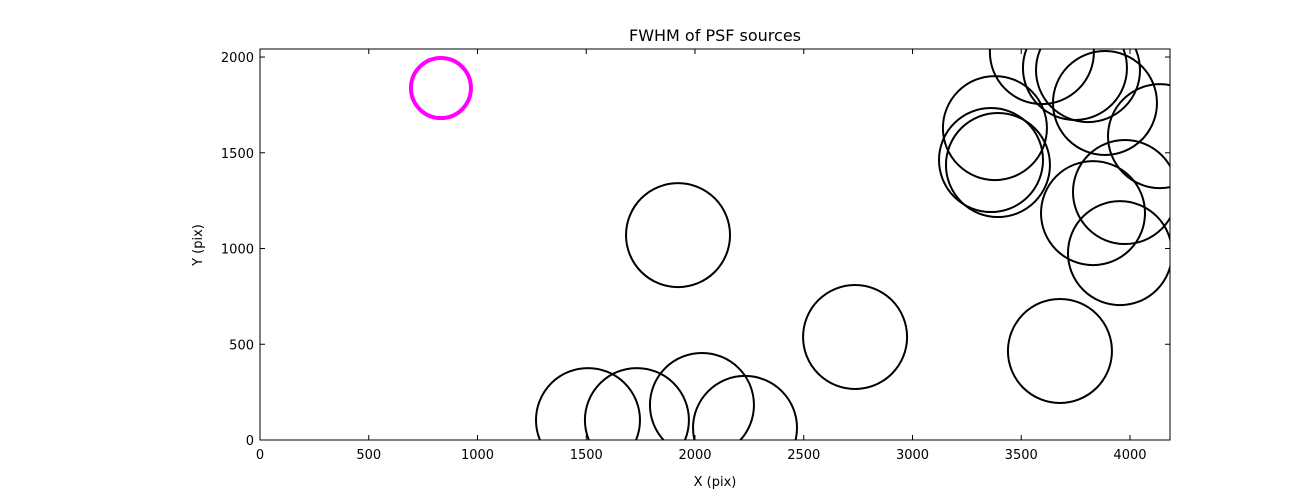 Image resolution: width=1300 pixels, height=490 pixels. Describe the element at coordinates (803, 455) in the screenshot. I see `x-tick-label: 2500` at that location.